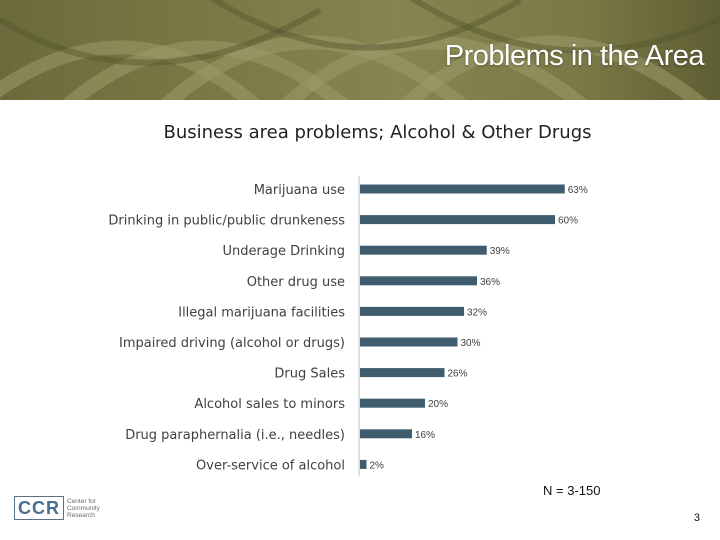 The height and width of the screenshot is (540, 720). Describe the element at coordinates (81, 515) in the screenshot. I see `logo-line-3: Research` at that location.